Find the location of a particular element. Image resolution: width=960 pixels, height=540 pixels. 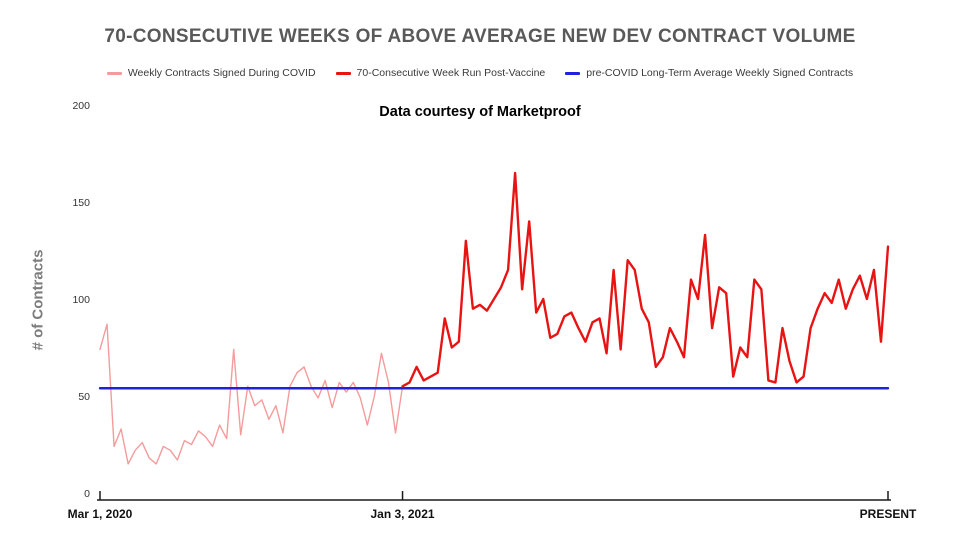

x-tick-label: Jan 3, 2021 is located at coordinates (403, 514).